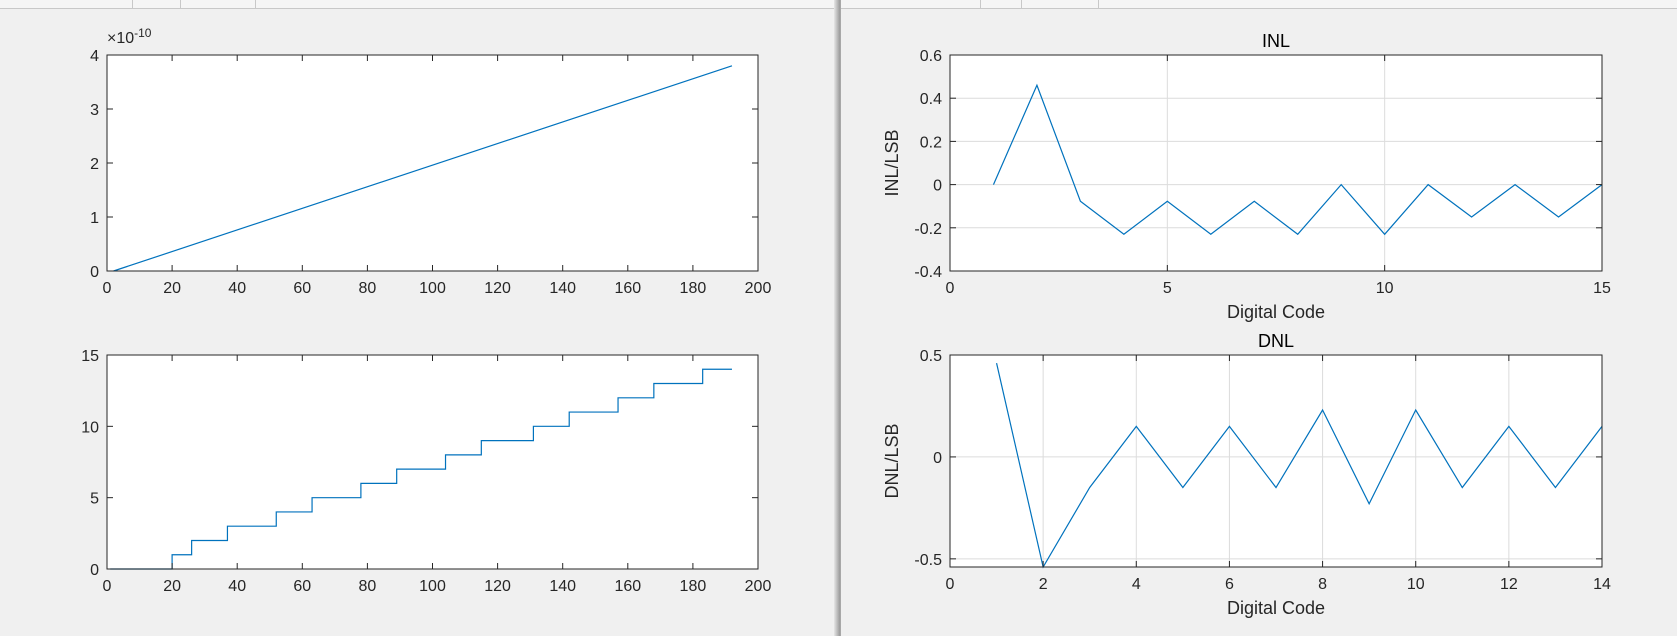  Describe the element at coordinates (1167, 288) in the screenshot. I see `x-tick-label: 5` at that location.